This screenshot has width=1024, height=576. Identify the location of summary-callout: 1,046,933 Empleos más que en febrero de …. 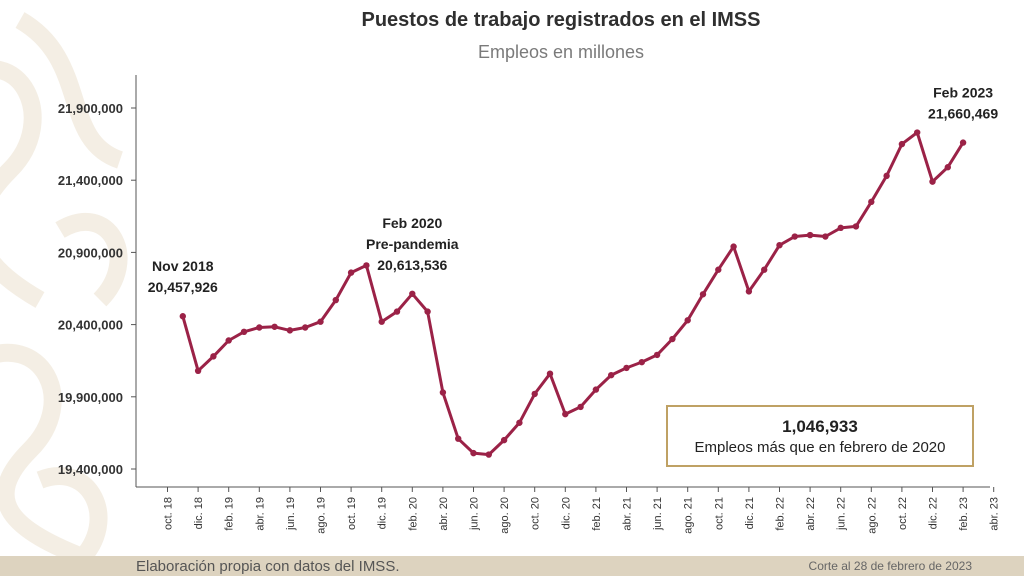
(820, 436).